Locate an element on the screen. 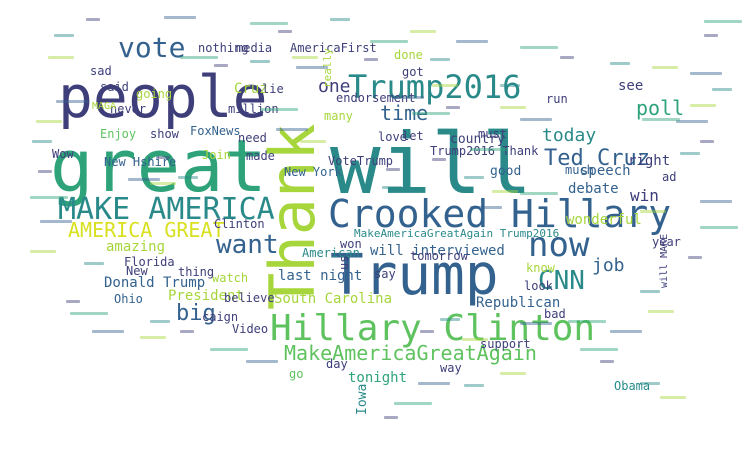  word-hillary-clinton: Hillary Clinton is located at coordinates (433, 328).